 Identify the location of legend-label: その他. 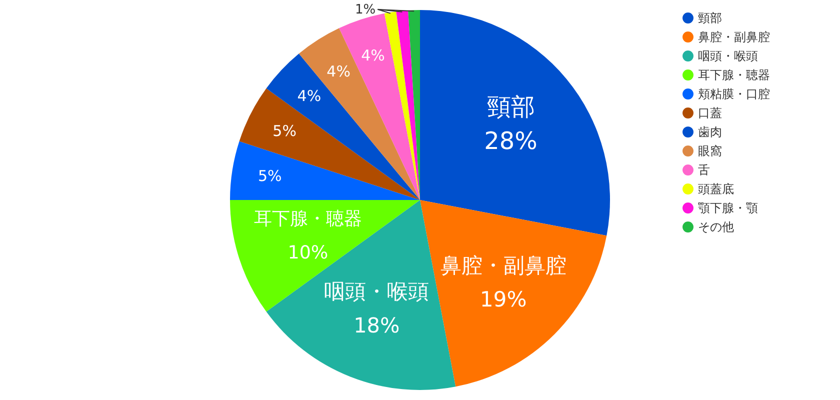
(716, 227).